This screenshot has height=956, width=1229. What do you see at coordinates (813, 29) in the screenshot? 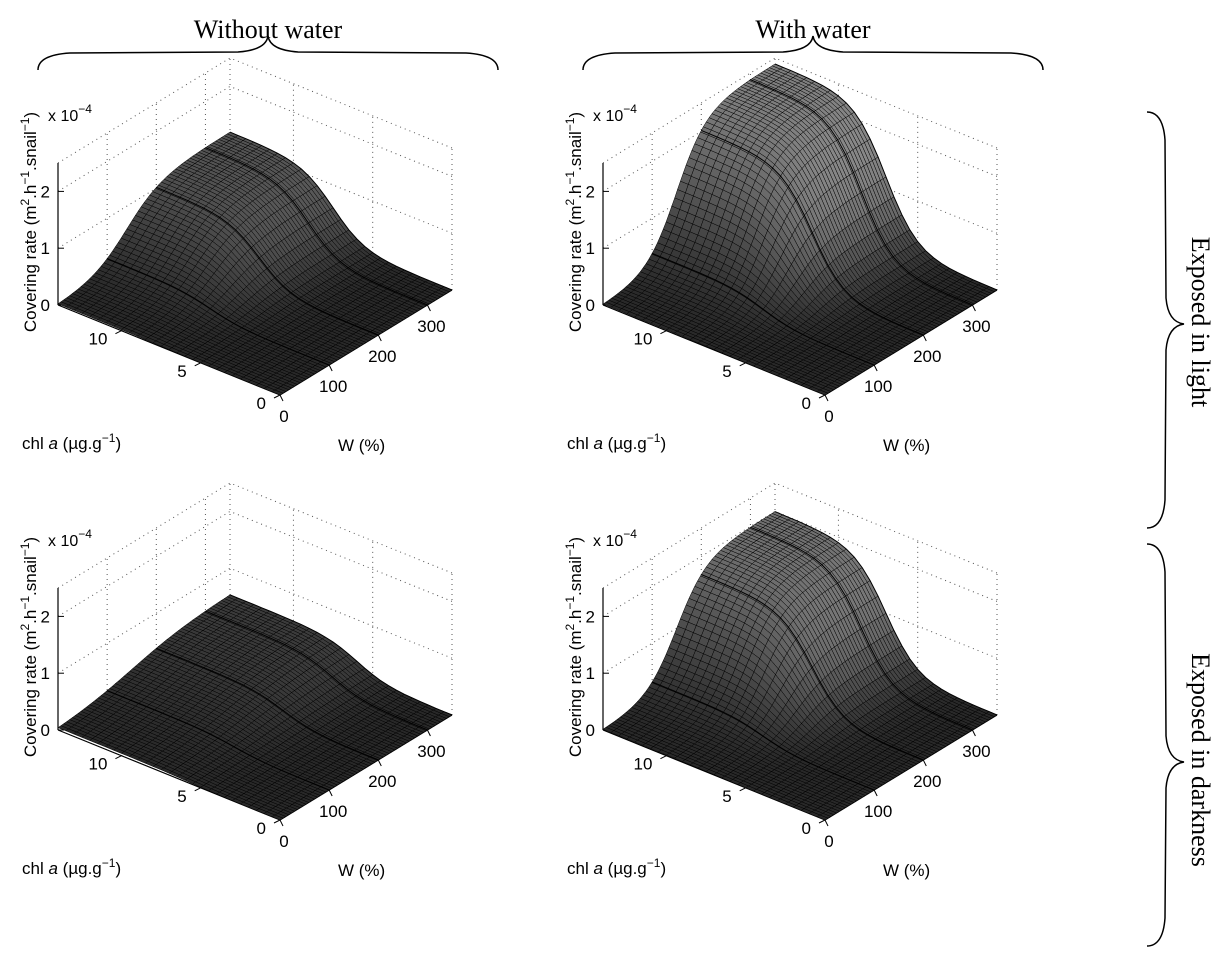
I see `column-header-with-water: With water` at bounding box center [813, 29].